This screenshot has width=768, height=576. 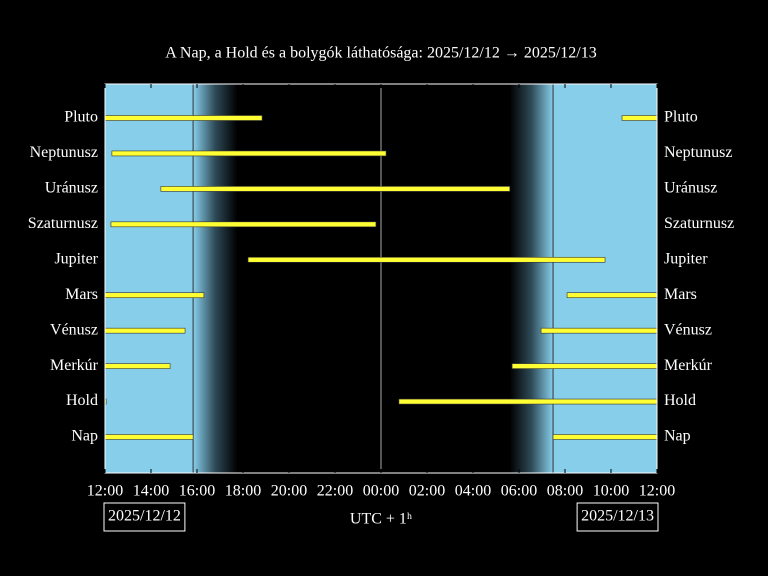 What do you see at coordinates (243, 491) in the screenshot?
I see `x-tick-label: 18:00` at bounding box center [243, 491].